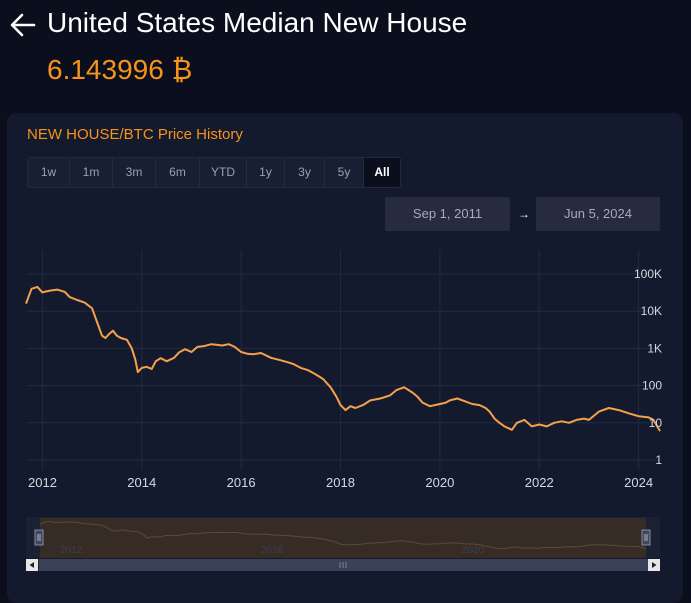 This screenshot has height=603, width=691. What do you see at coordinates (135, 134) in the screenshot?
I see `panel-title: NEW HOUSE/BTC Price History` at bounding box center [135, 134].